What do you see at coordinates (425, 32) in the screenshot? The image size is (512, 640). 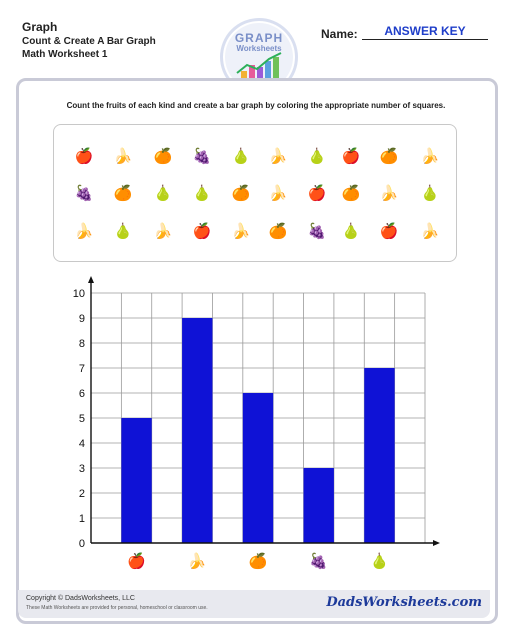 I see `name-field: ANSWER KEY` at bounding box center [425, 32].